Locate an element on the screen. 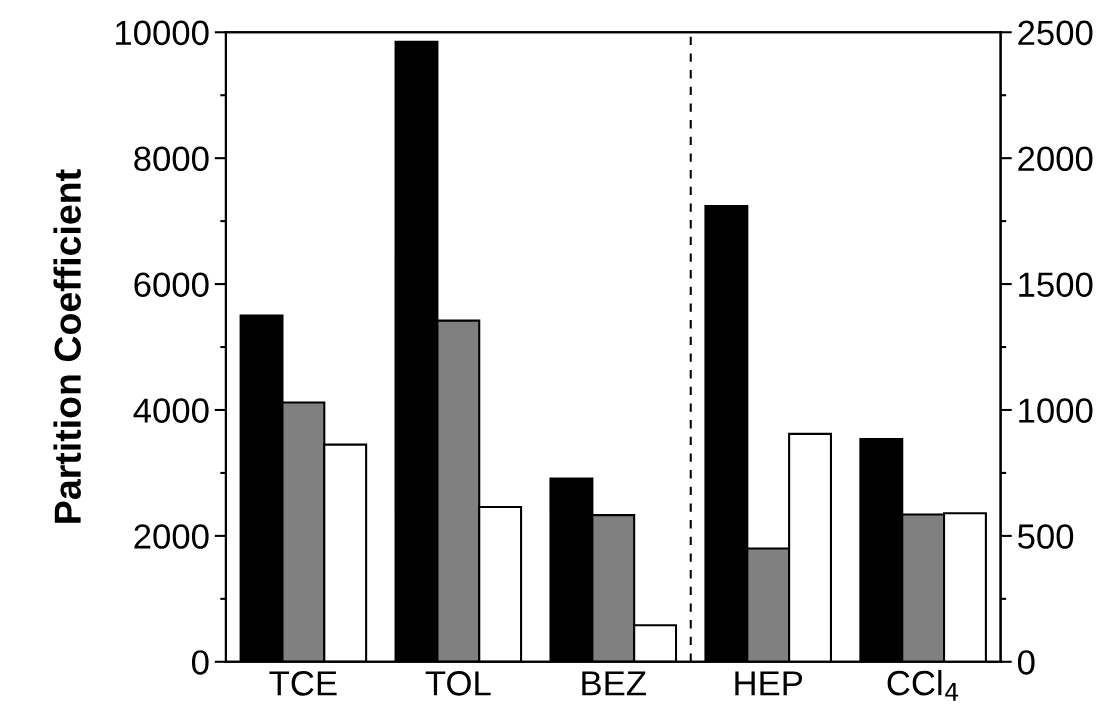  y2-tick-label: 0 is located at coordinates (1026, 662).